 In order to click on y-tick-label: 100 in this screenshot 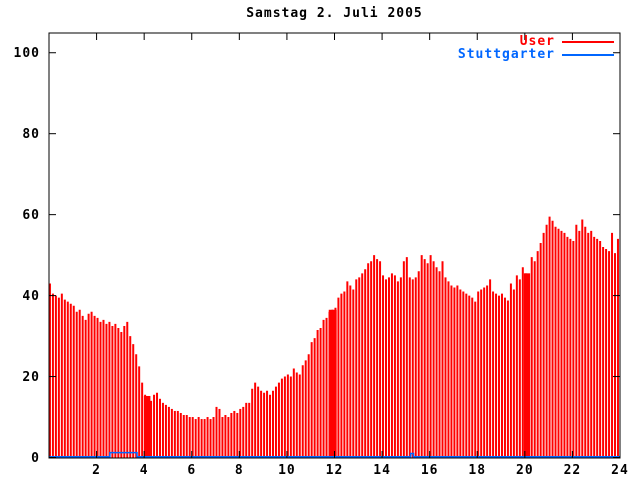, I will do `click(27, 53)`.